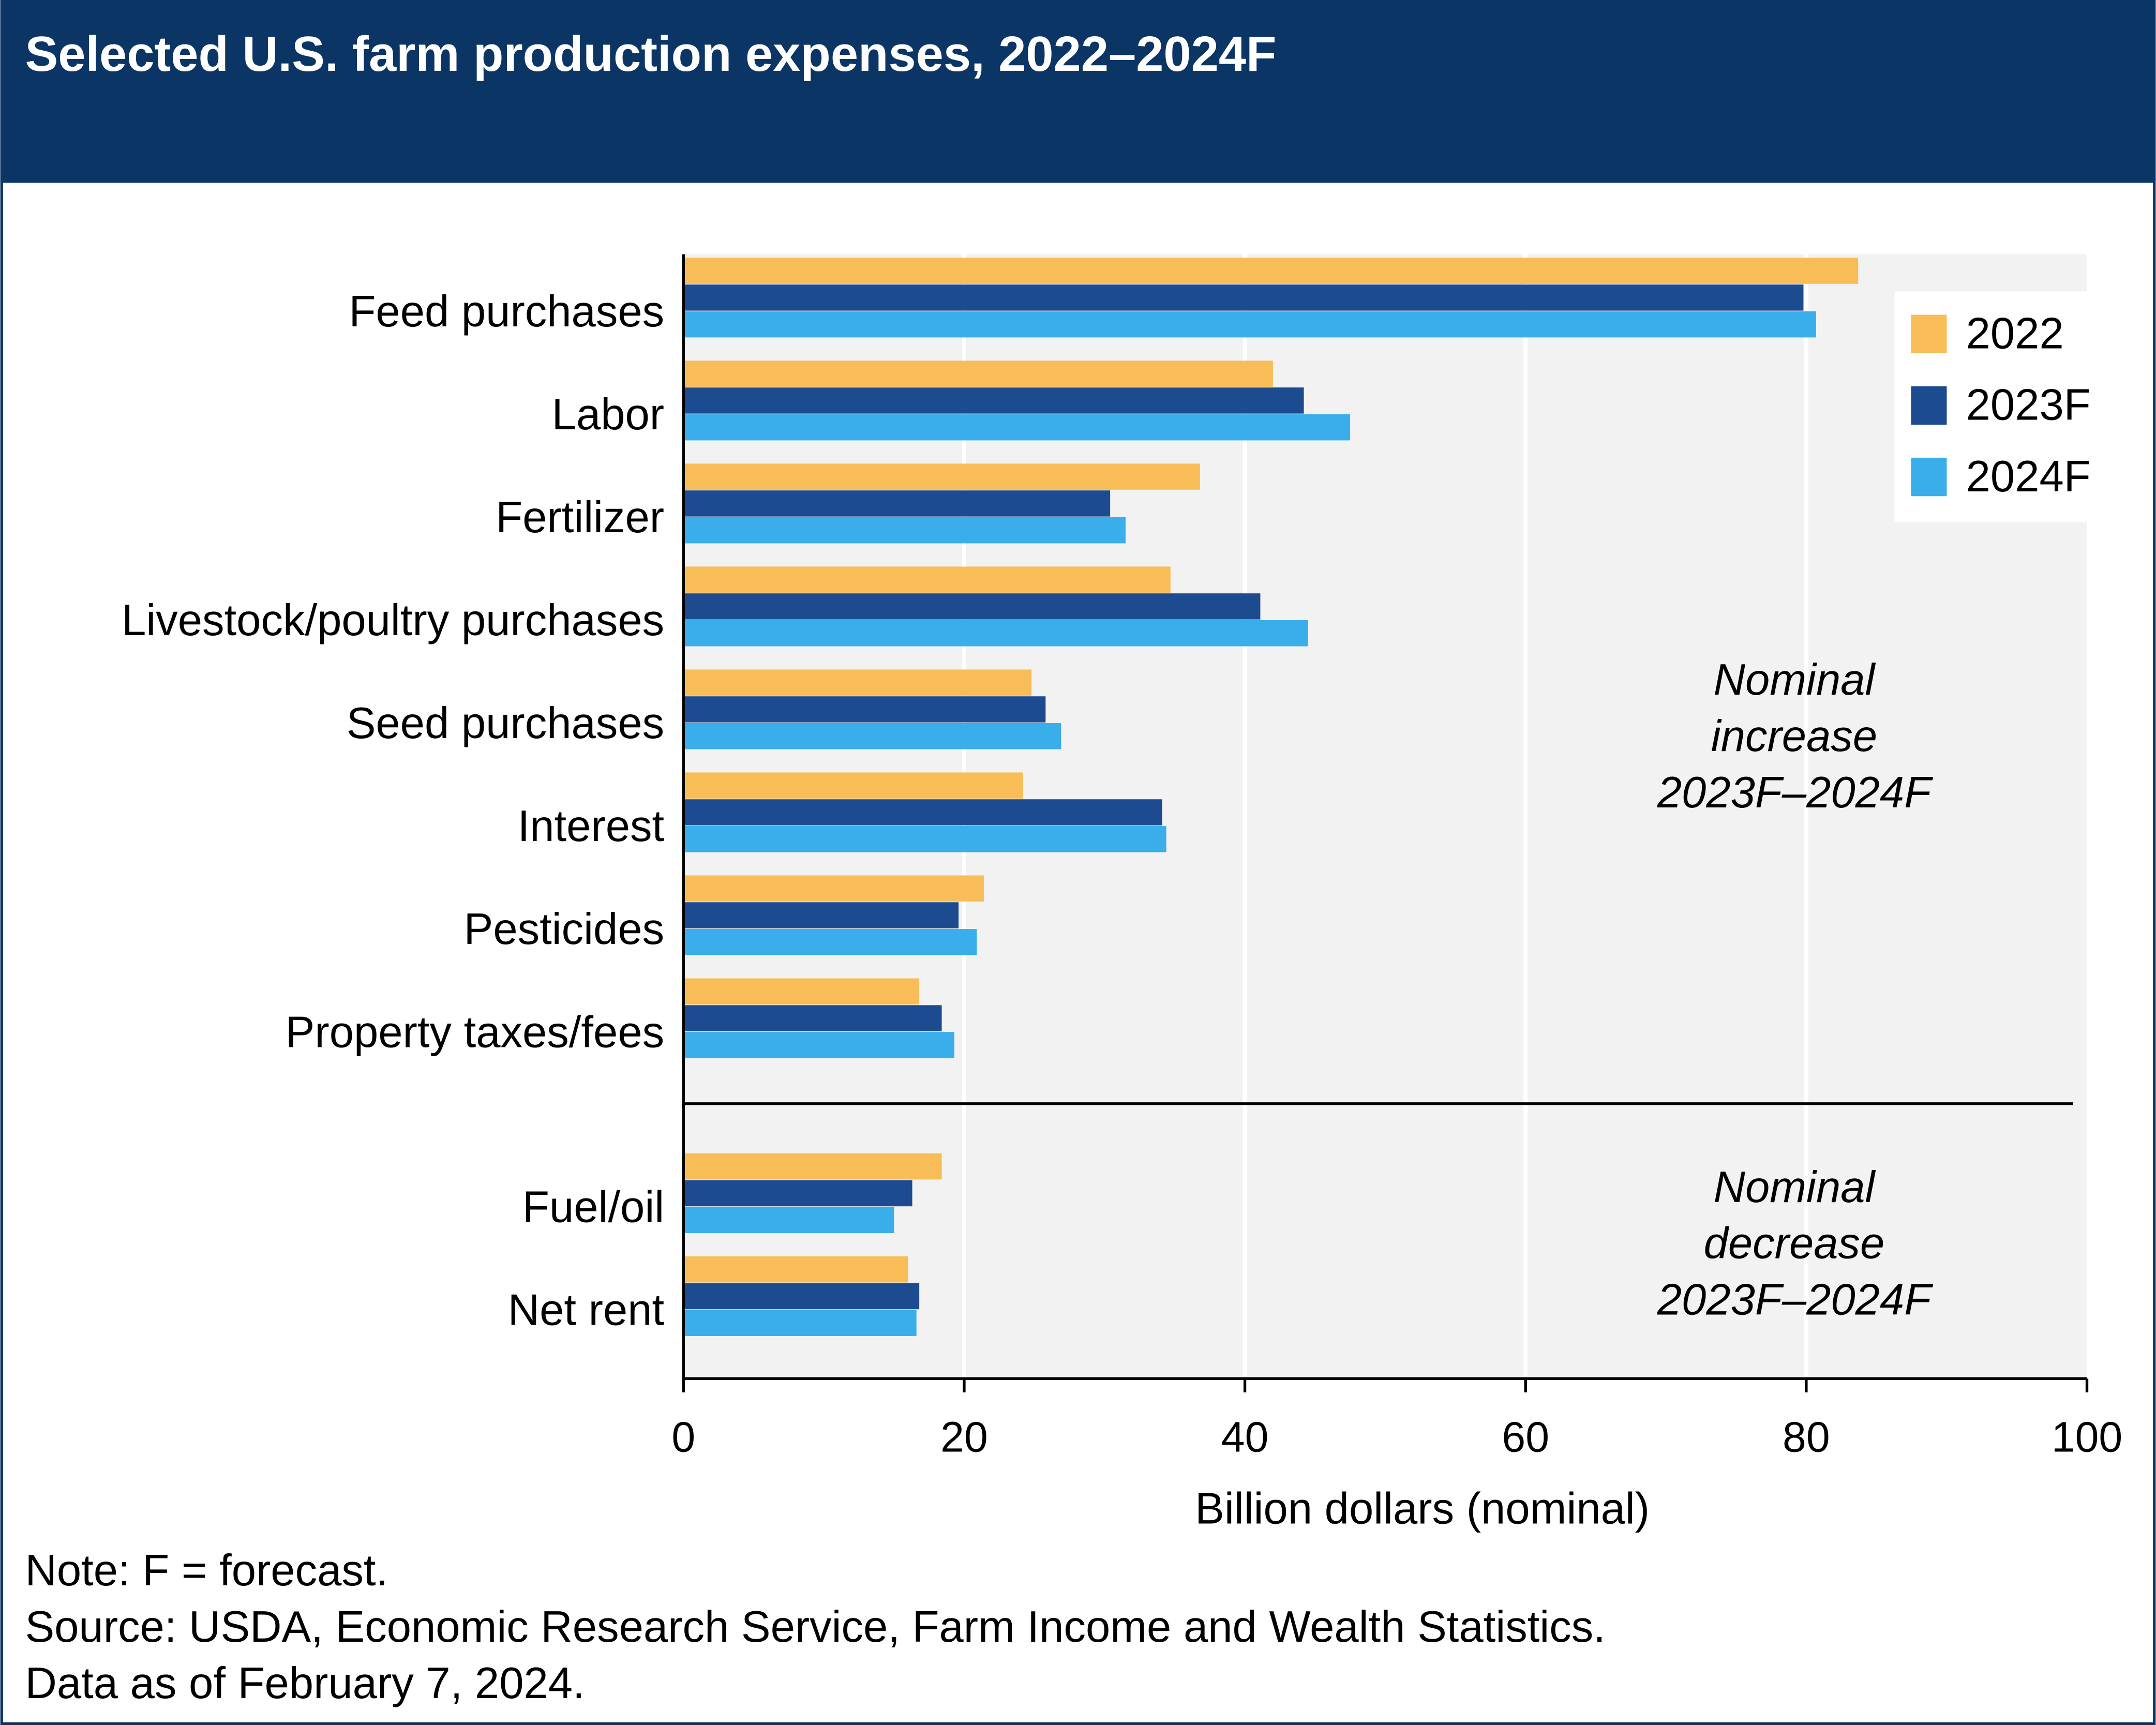  Describe the element at coordinates (683, 1437) in the screenshot. I see `x-tick-label: 0` at that location.